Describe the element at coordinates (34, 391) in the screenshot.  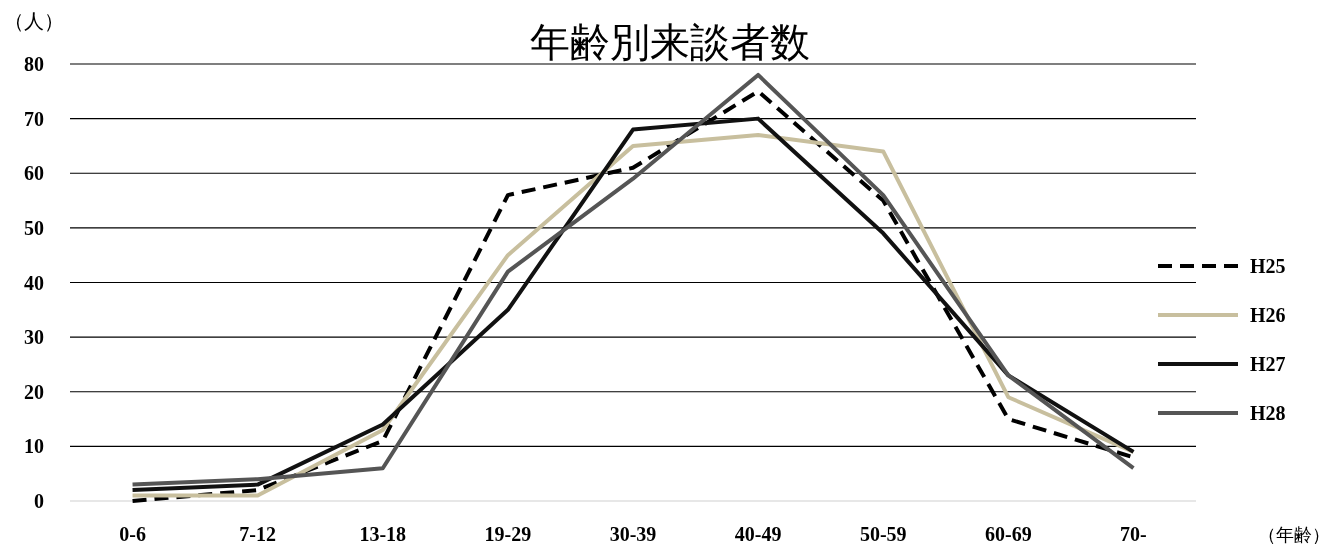
I see `y-tick-label: 20` at that location.